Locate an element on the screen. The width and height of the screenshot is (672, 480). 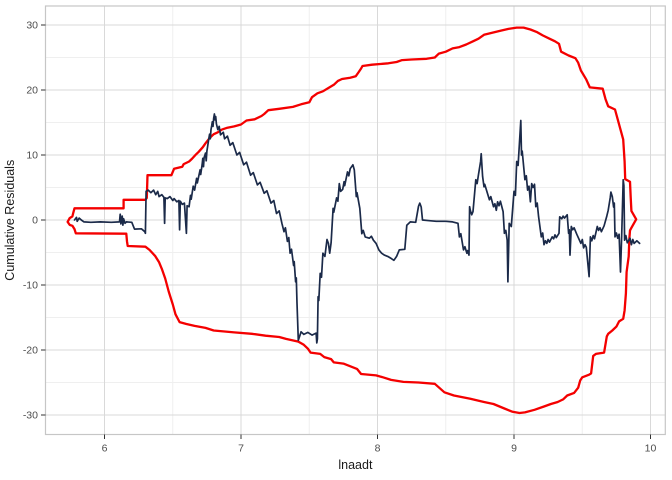
y-tick-label: 10 is located at coordinates (32, 156).